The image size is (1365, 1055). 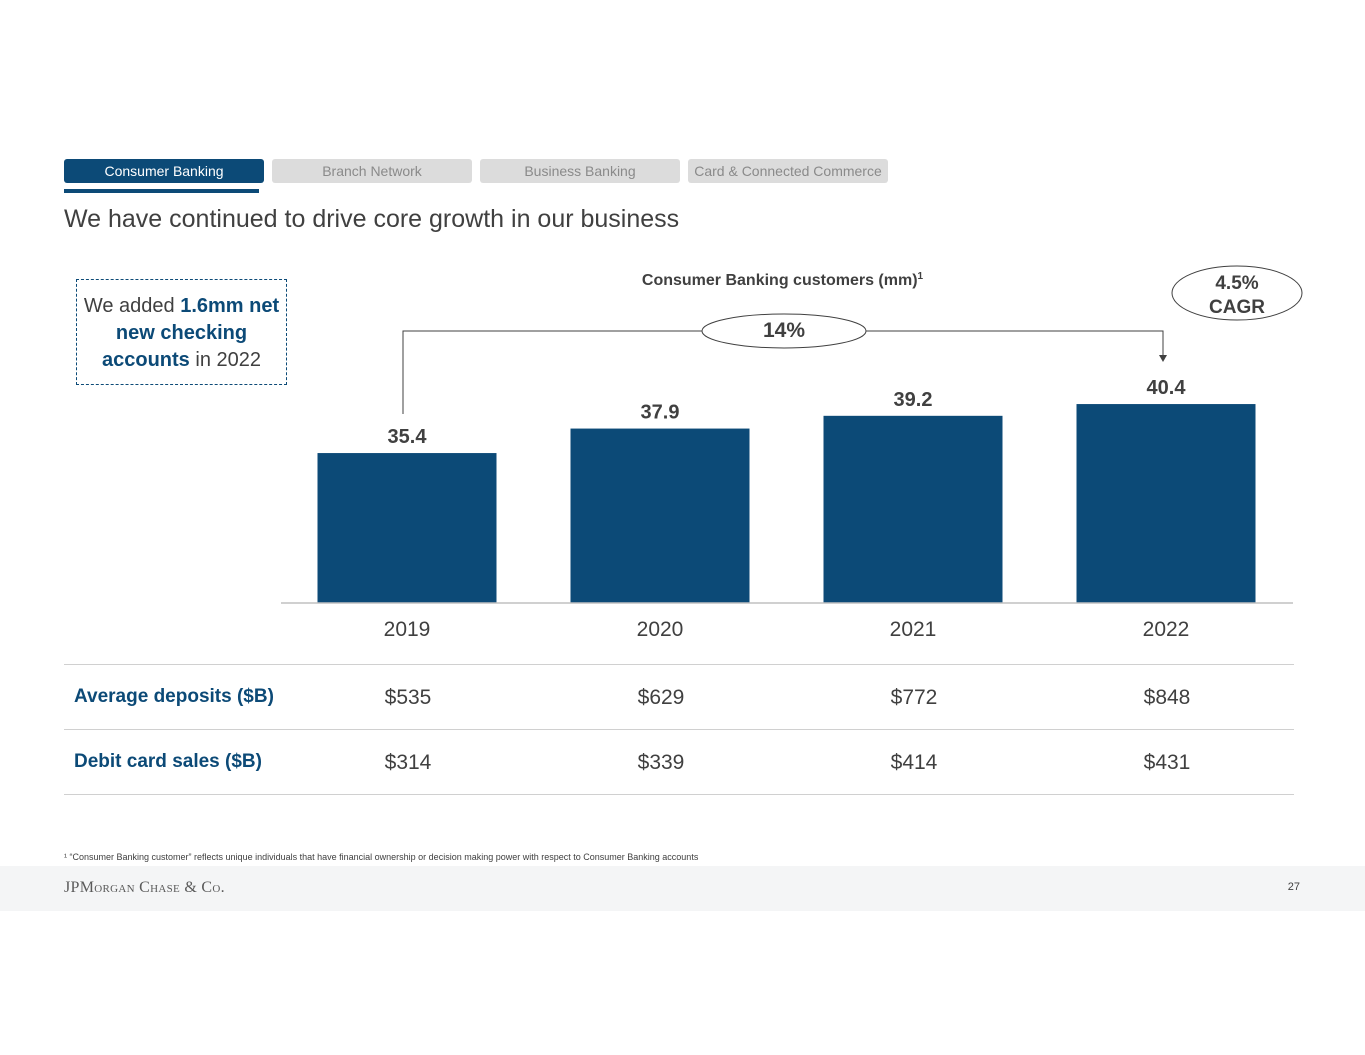 What do you see at coordinates (660, 413) in the screenshot?
I see `bar-value-label: 37.9` at bounding box center [660, 413].